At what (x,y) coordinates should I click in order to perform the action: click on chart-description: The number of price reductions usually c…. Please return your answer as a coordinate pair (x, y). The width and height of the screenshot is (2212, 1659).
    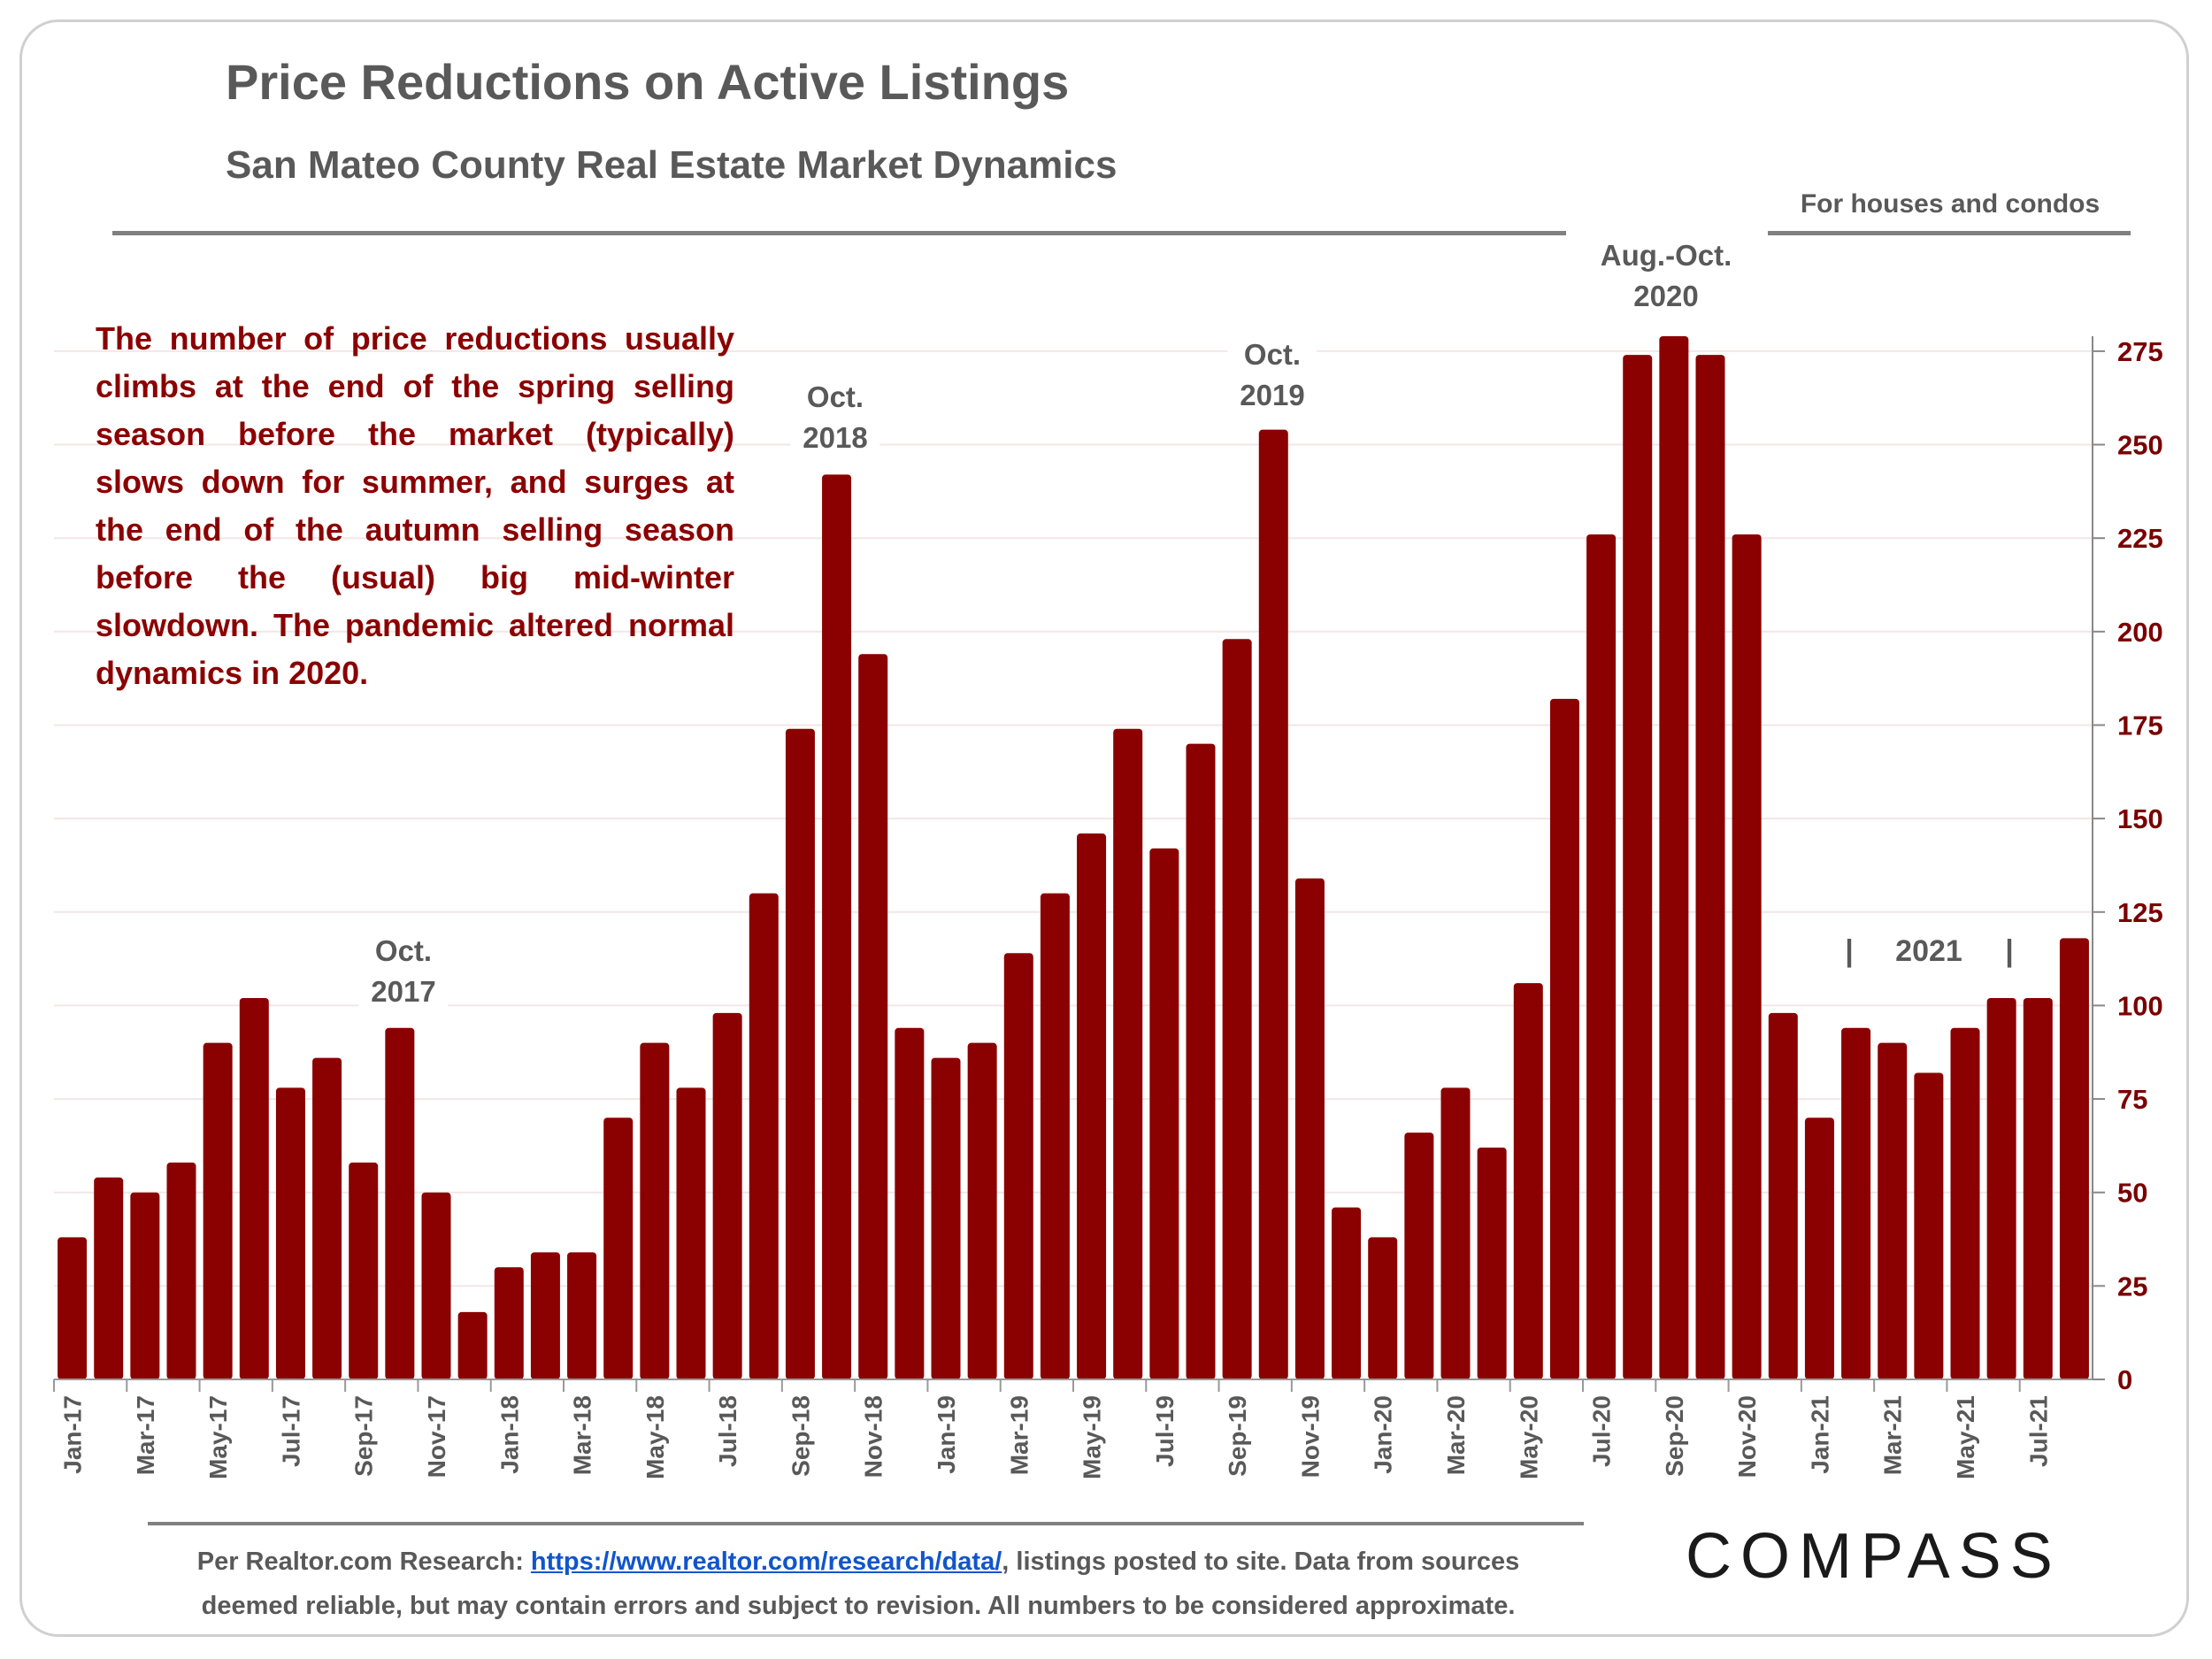
    Looking at the image, I should click on (415, 505).